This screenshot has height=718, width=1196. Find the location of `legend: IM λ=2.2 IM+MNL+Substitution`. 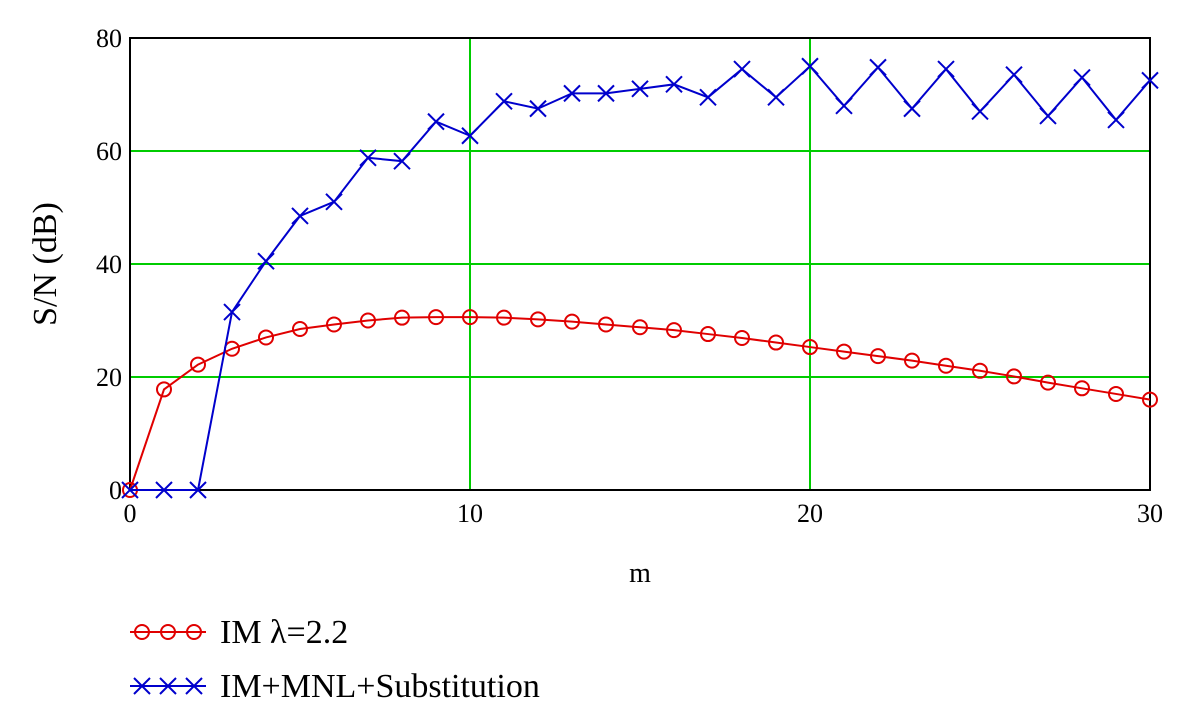

legend: IM λ=2.2 IM+MNL+Substitution is located at coordinates (335, 659).